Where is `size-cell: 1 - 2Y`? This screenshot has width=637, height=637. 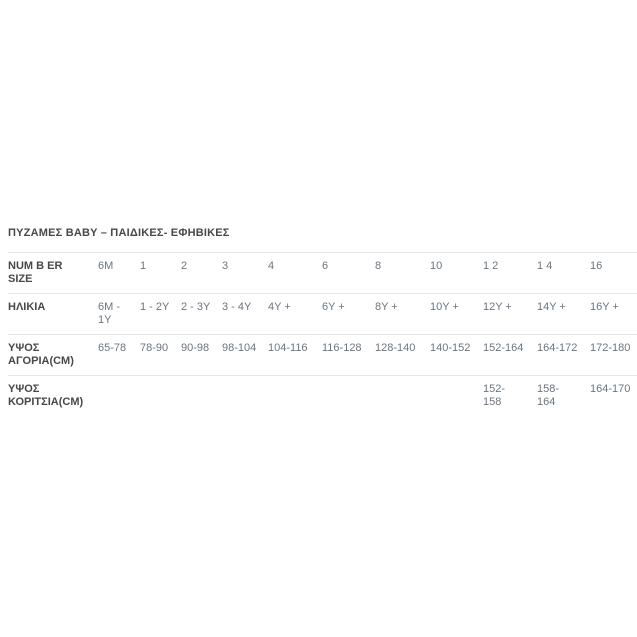
size-cell: 1 - 2Y is located at coordinates (155, 307).